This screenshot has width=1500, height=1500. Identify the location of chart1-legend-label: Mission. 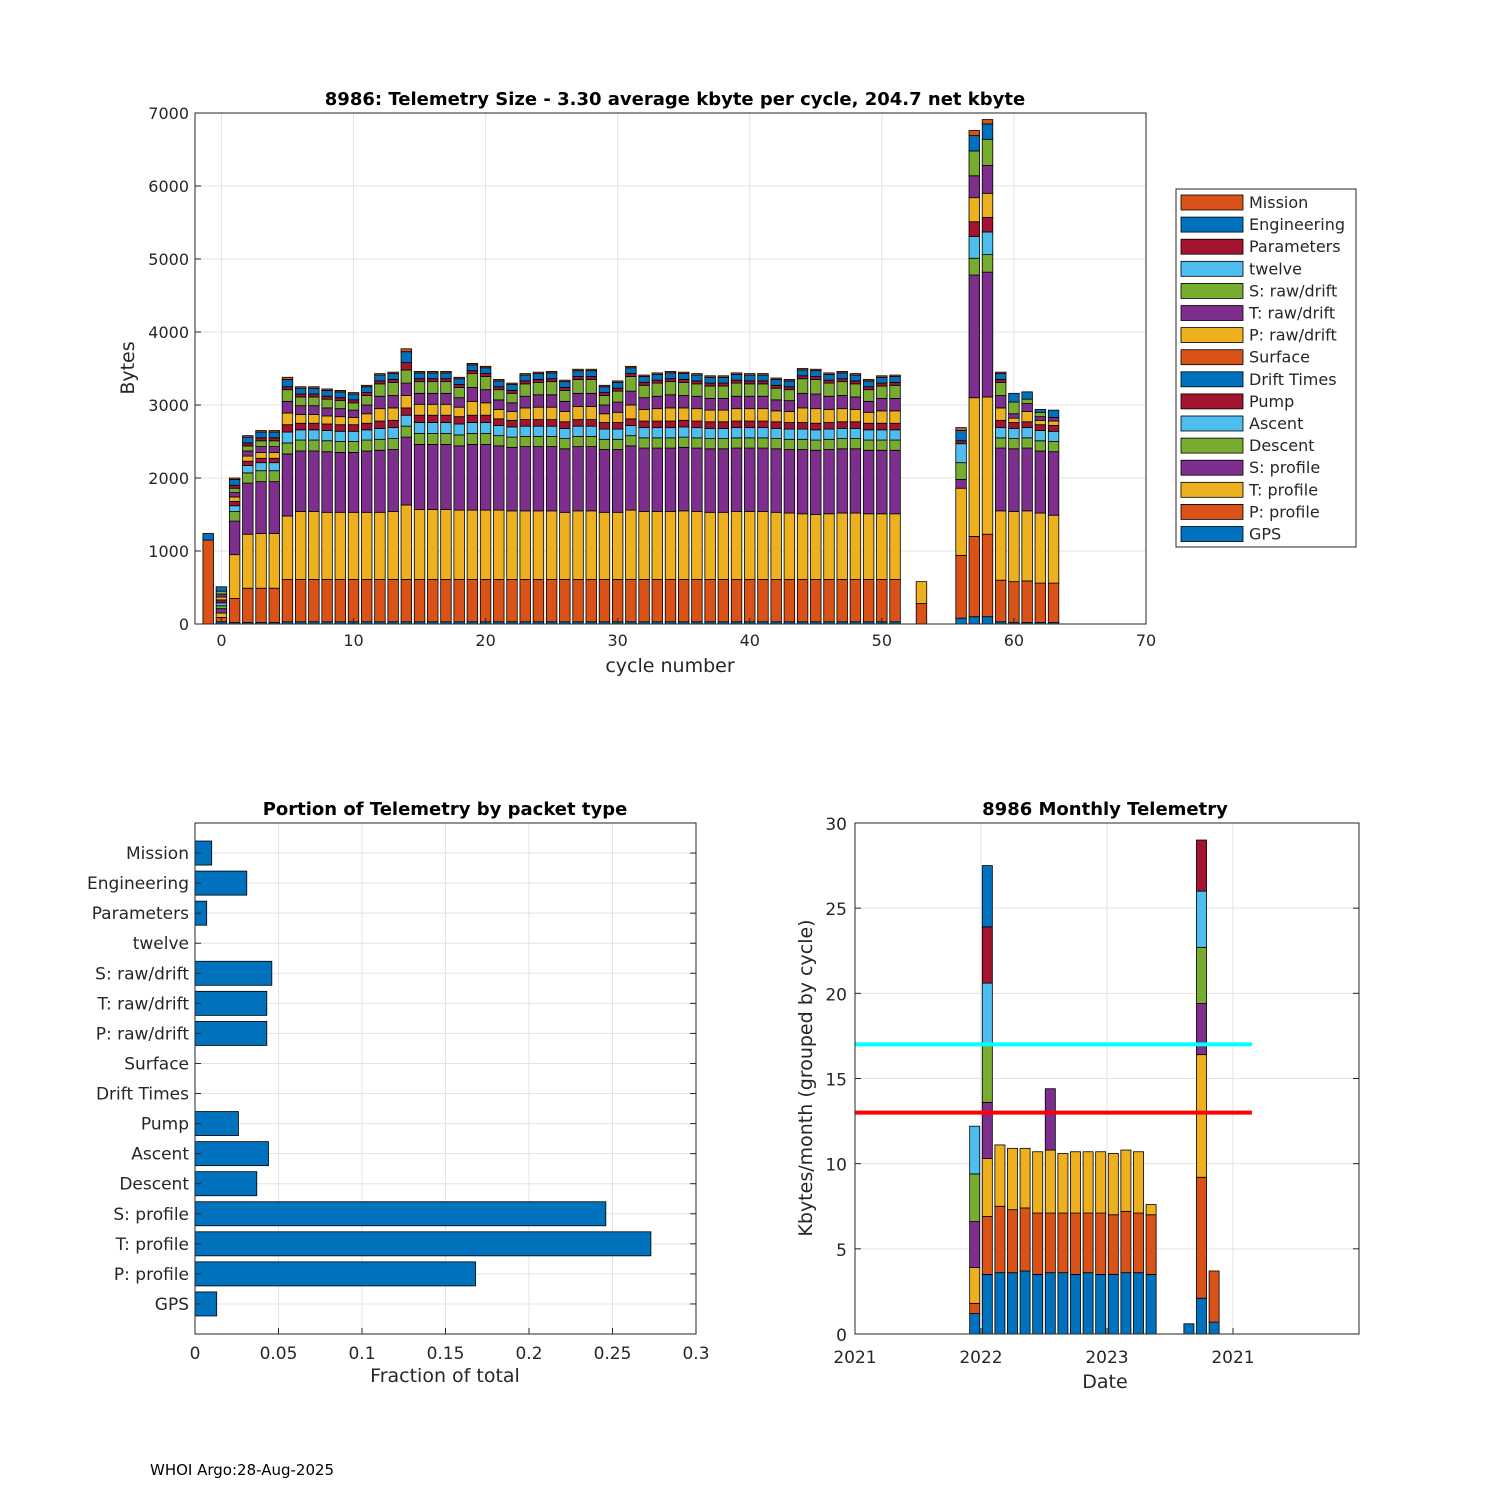
(1278, 202).